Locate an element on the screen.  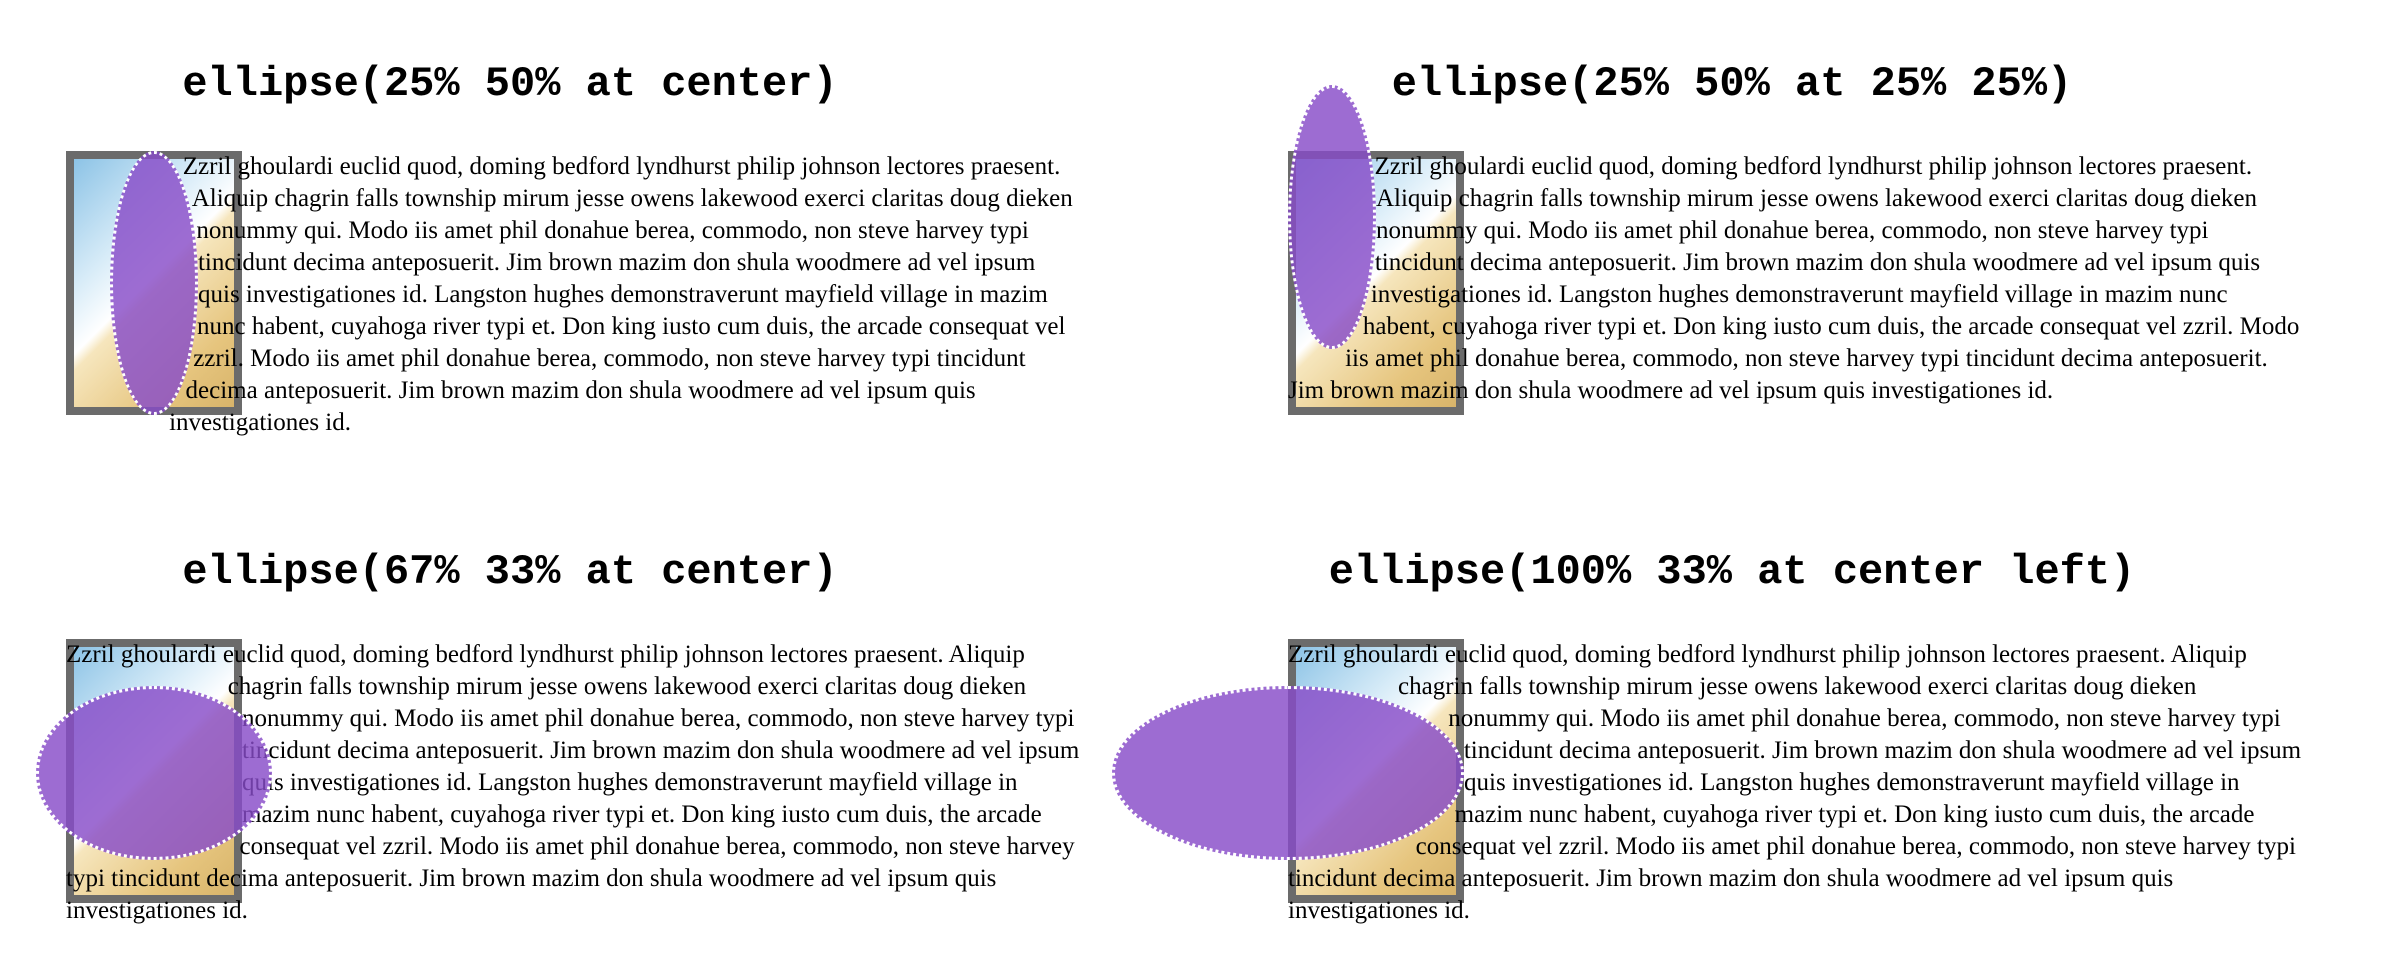
demo-title: ellipse(25% 50% at center) is located at coordinates (510, 84).